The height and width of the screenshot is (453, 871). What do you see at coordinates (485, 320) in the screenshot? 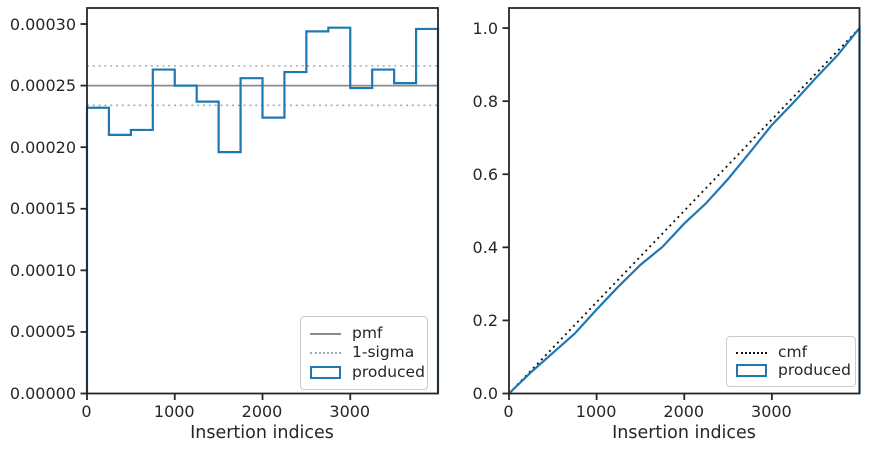
I see `y-tick-label: 0.2` at bounding box center [485, 320].